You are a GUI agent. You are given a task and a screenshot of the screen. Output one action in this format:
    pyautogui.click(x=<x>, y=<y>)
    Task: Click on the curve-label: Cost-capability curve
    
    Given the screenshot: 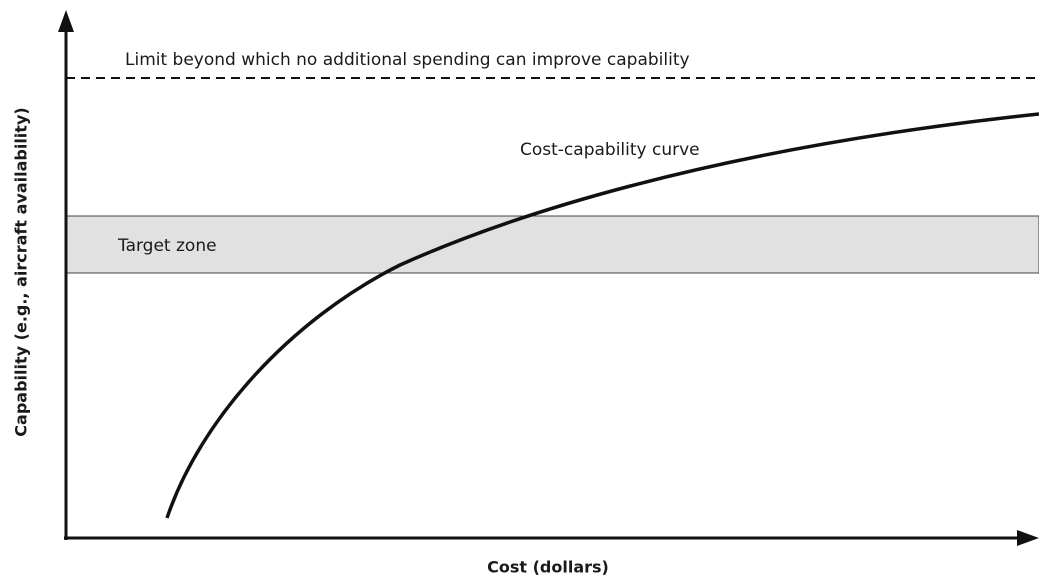 What is the action you would take?
    pyautogui.click(x=610, y=150)
    